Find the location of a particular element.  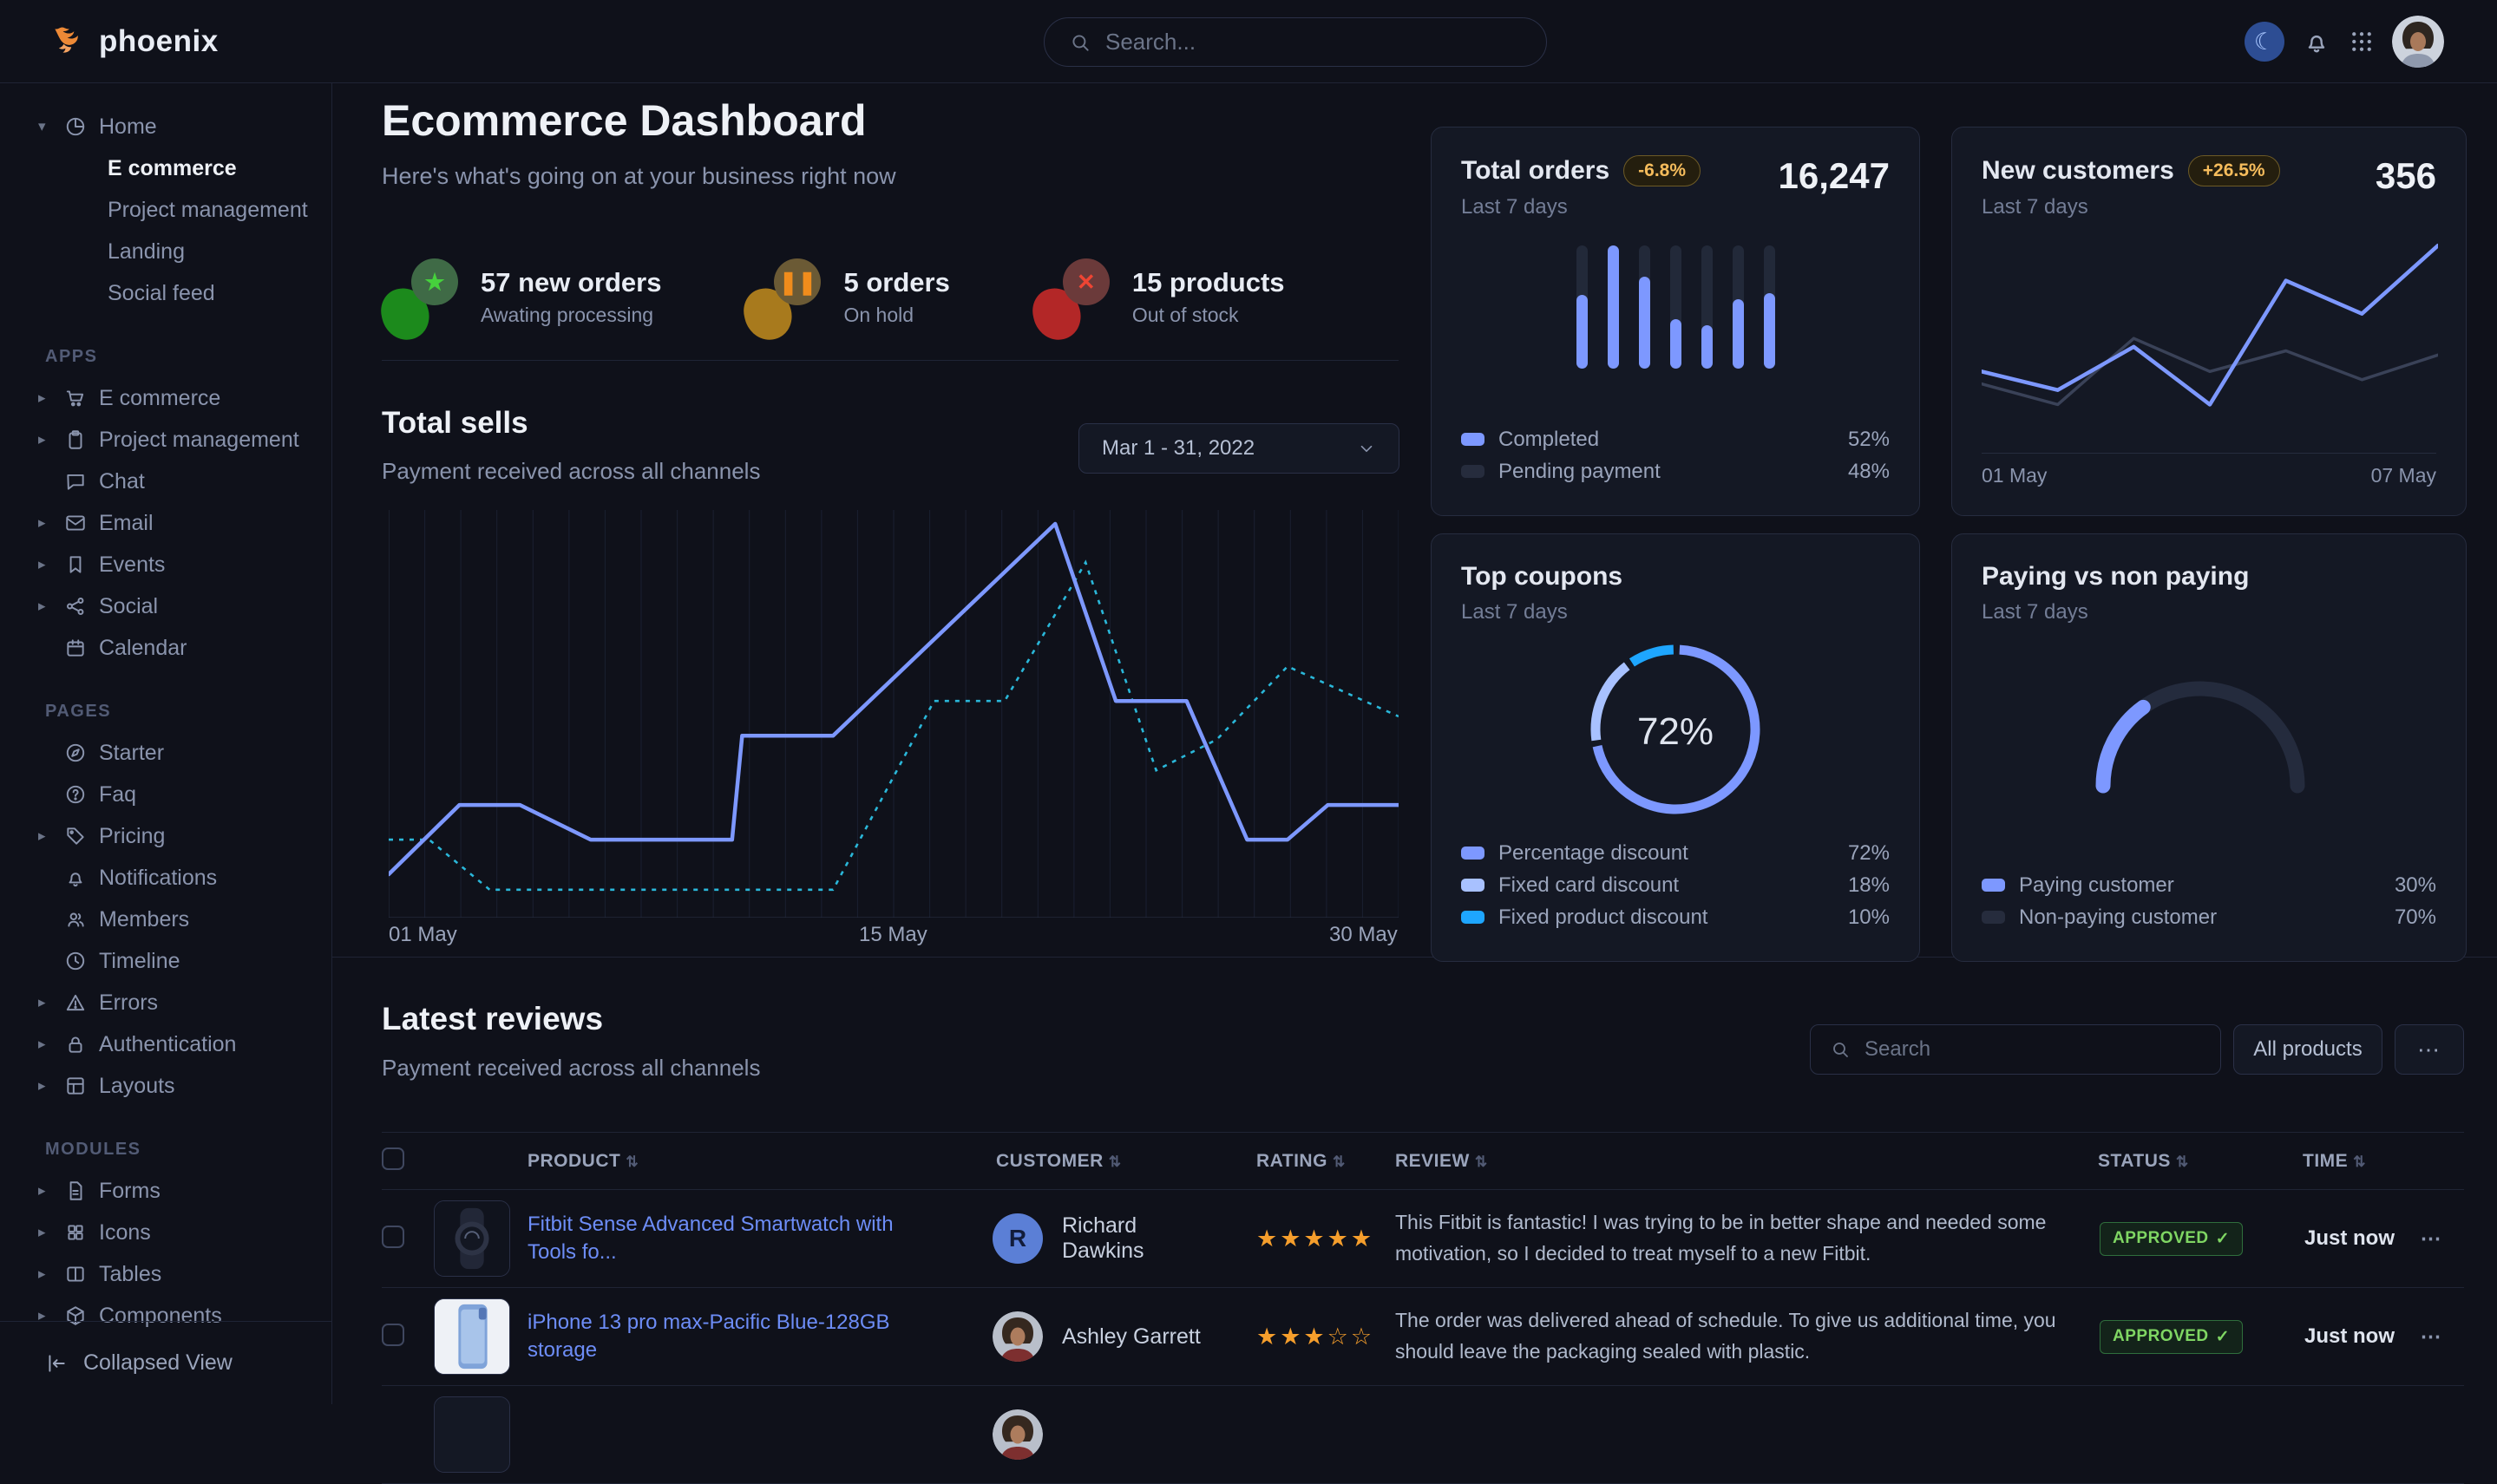

user-avatar is located at coordinates (2418, 42).